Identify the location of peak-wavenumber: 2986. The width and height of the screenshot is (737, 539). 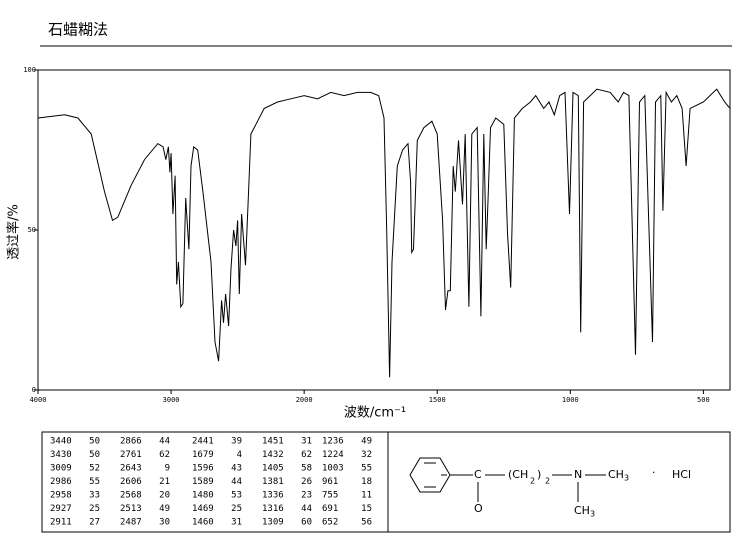
(61, 482).